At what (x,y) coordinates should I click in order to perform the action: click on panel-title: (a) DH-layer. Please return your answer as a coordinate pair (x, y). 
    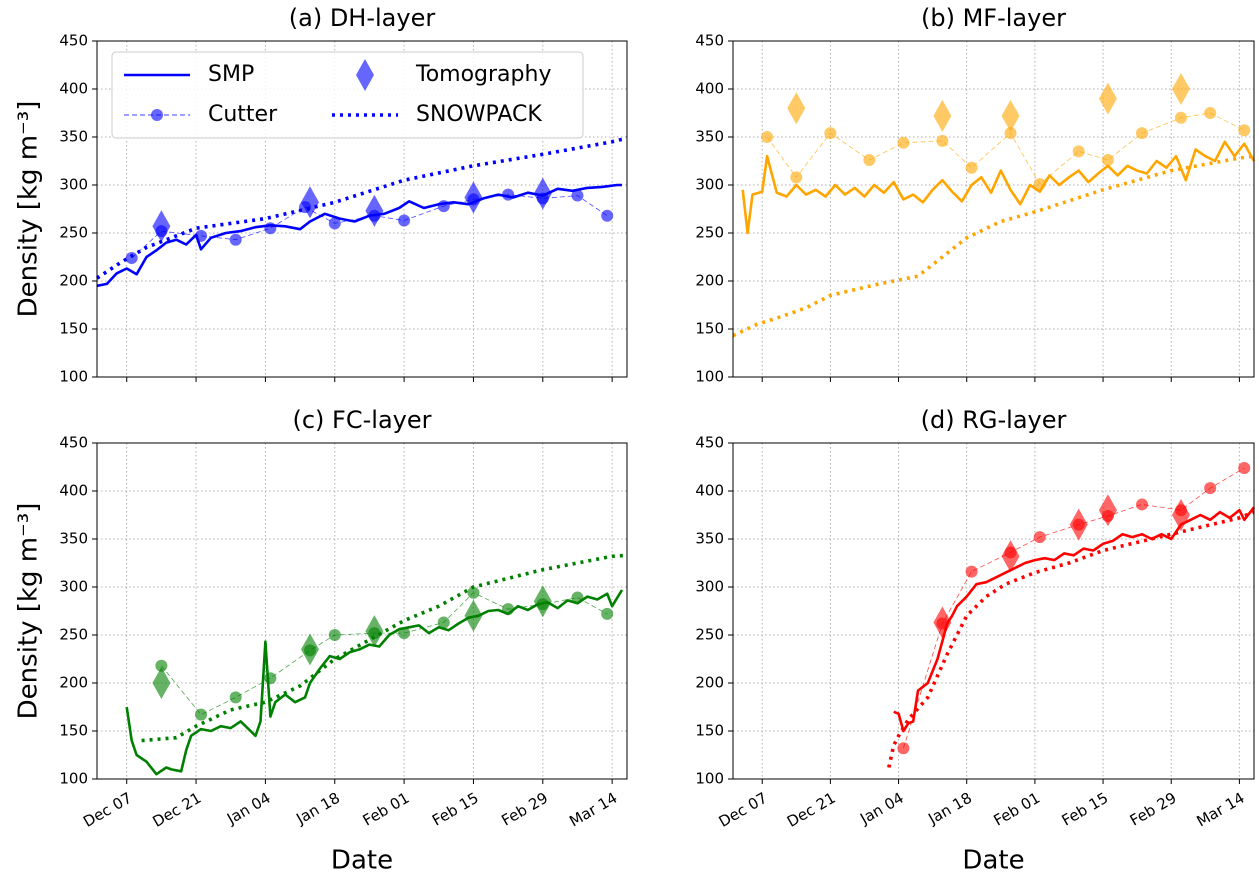
    Looking at the image, I should click on (362, 18).